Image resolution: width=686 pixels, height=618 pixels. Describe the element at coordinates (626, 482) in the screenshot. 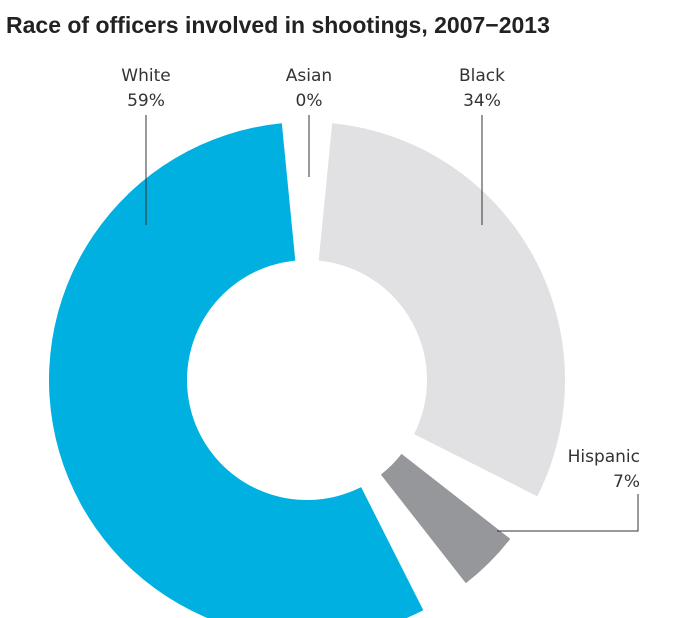

I see `label-hispanic-value: 7%` at that location.